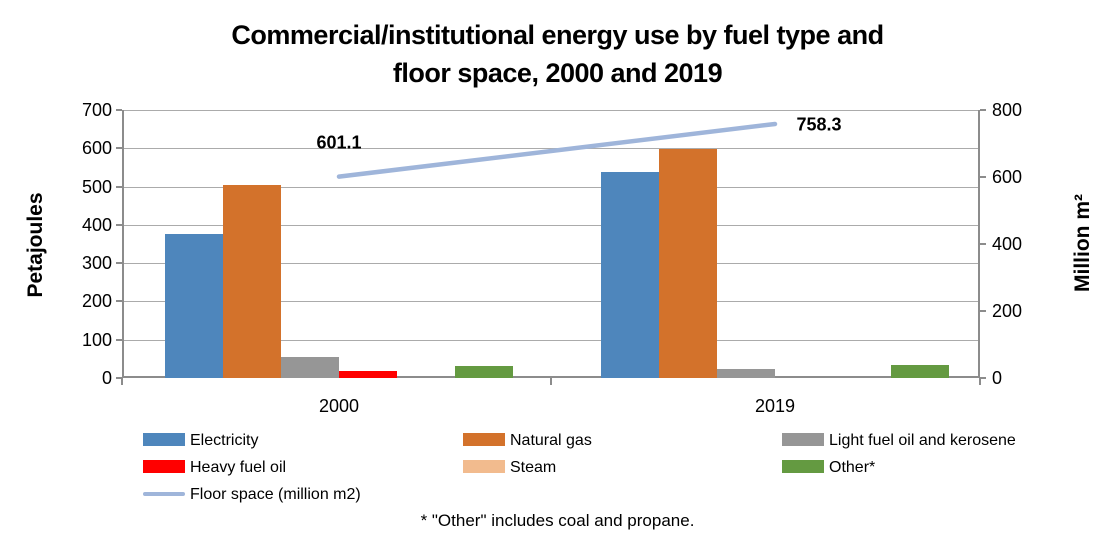 This screenshot has width=1115, height=543. I want to click on footnote: * "Other" includes coal and propane., so click(557, 520).